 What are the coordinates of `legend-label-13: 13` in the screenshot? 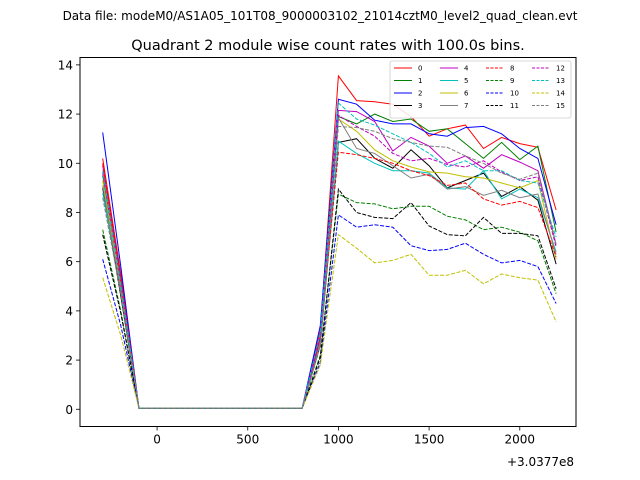 It's located at (560, 81).